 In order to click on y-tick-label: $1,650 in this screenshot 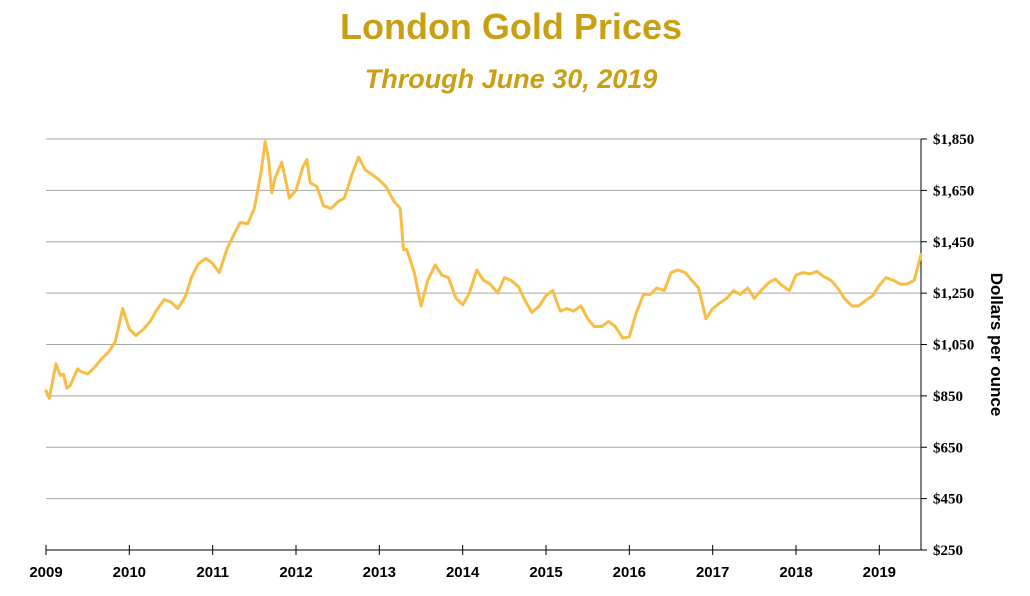, I will do `click(953, 191)`.